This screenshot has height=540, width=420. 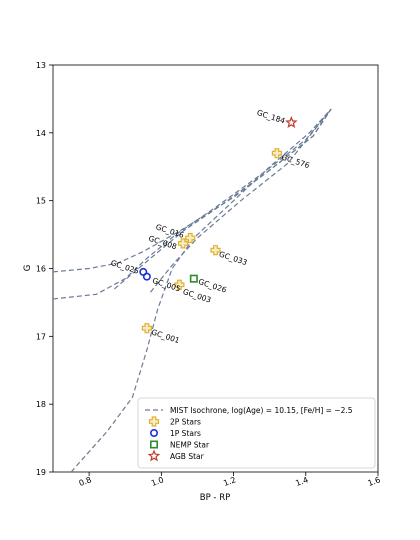 I want to click on x-tick-label: 1.6, so click(x=374, y=481).